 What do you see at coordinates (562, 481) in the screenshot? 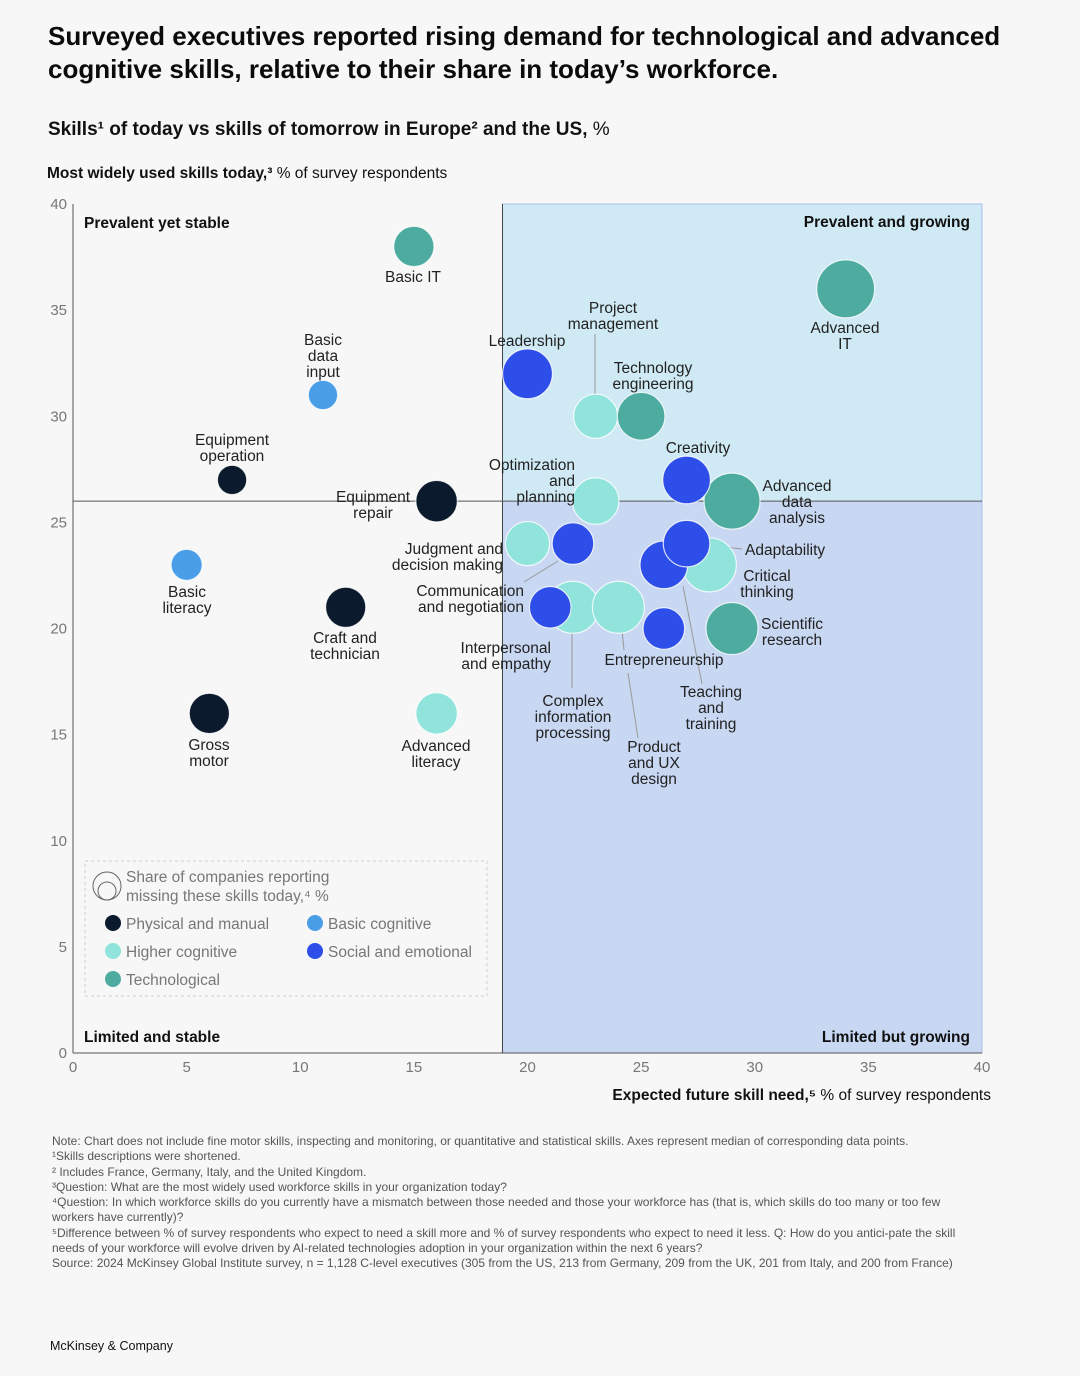
I see `bubble-label-line: and` at bounding box center [562, 481].